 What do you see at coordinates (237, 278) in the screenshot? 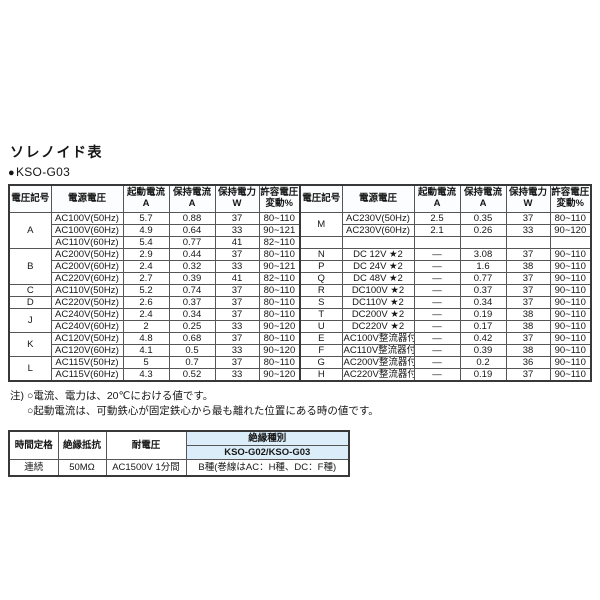
I see `data-cell: 41` at bounding box center [237, 278].